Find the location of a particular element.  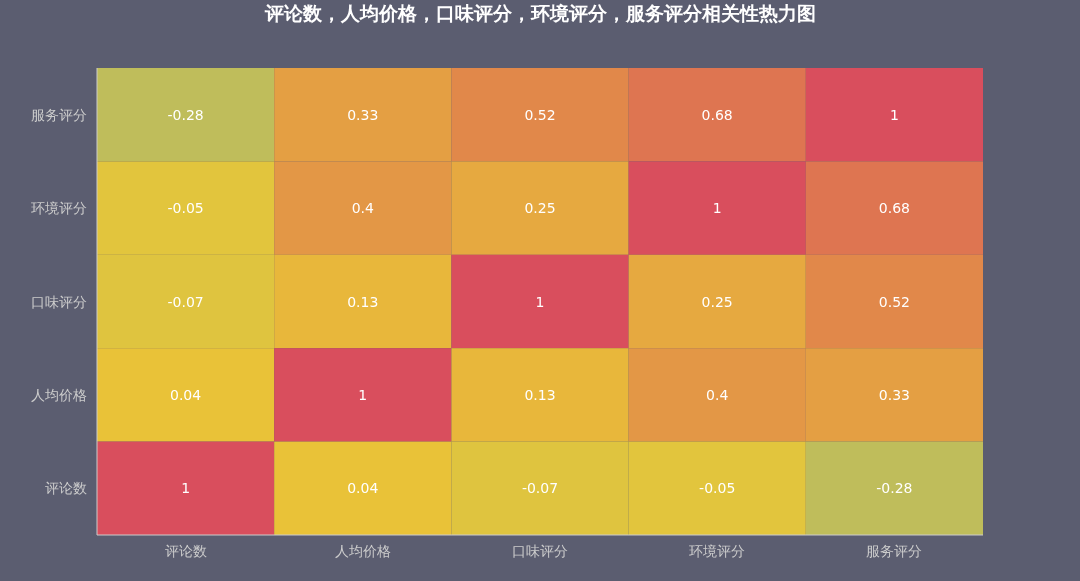

y-tick-label: 评论数 is located at coordinates (66, 488).